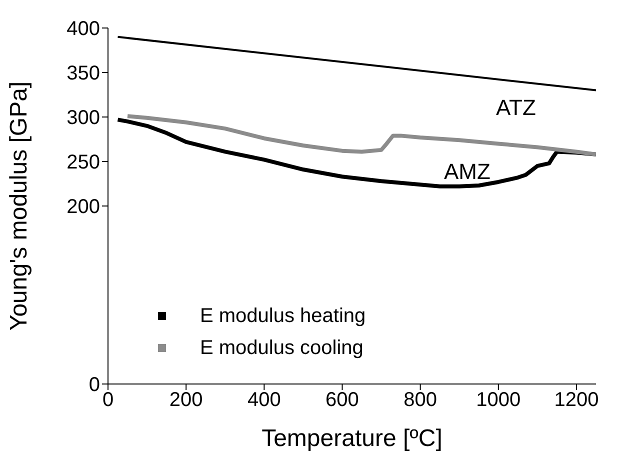  I want to click on y-tick-label: 300, so click(83, 118).